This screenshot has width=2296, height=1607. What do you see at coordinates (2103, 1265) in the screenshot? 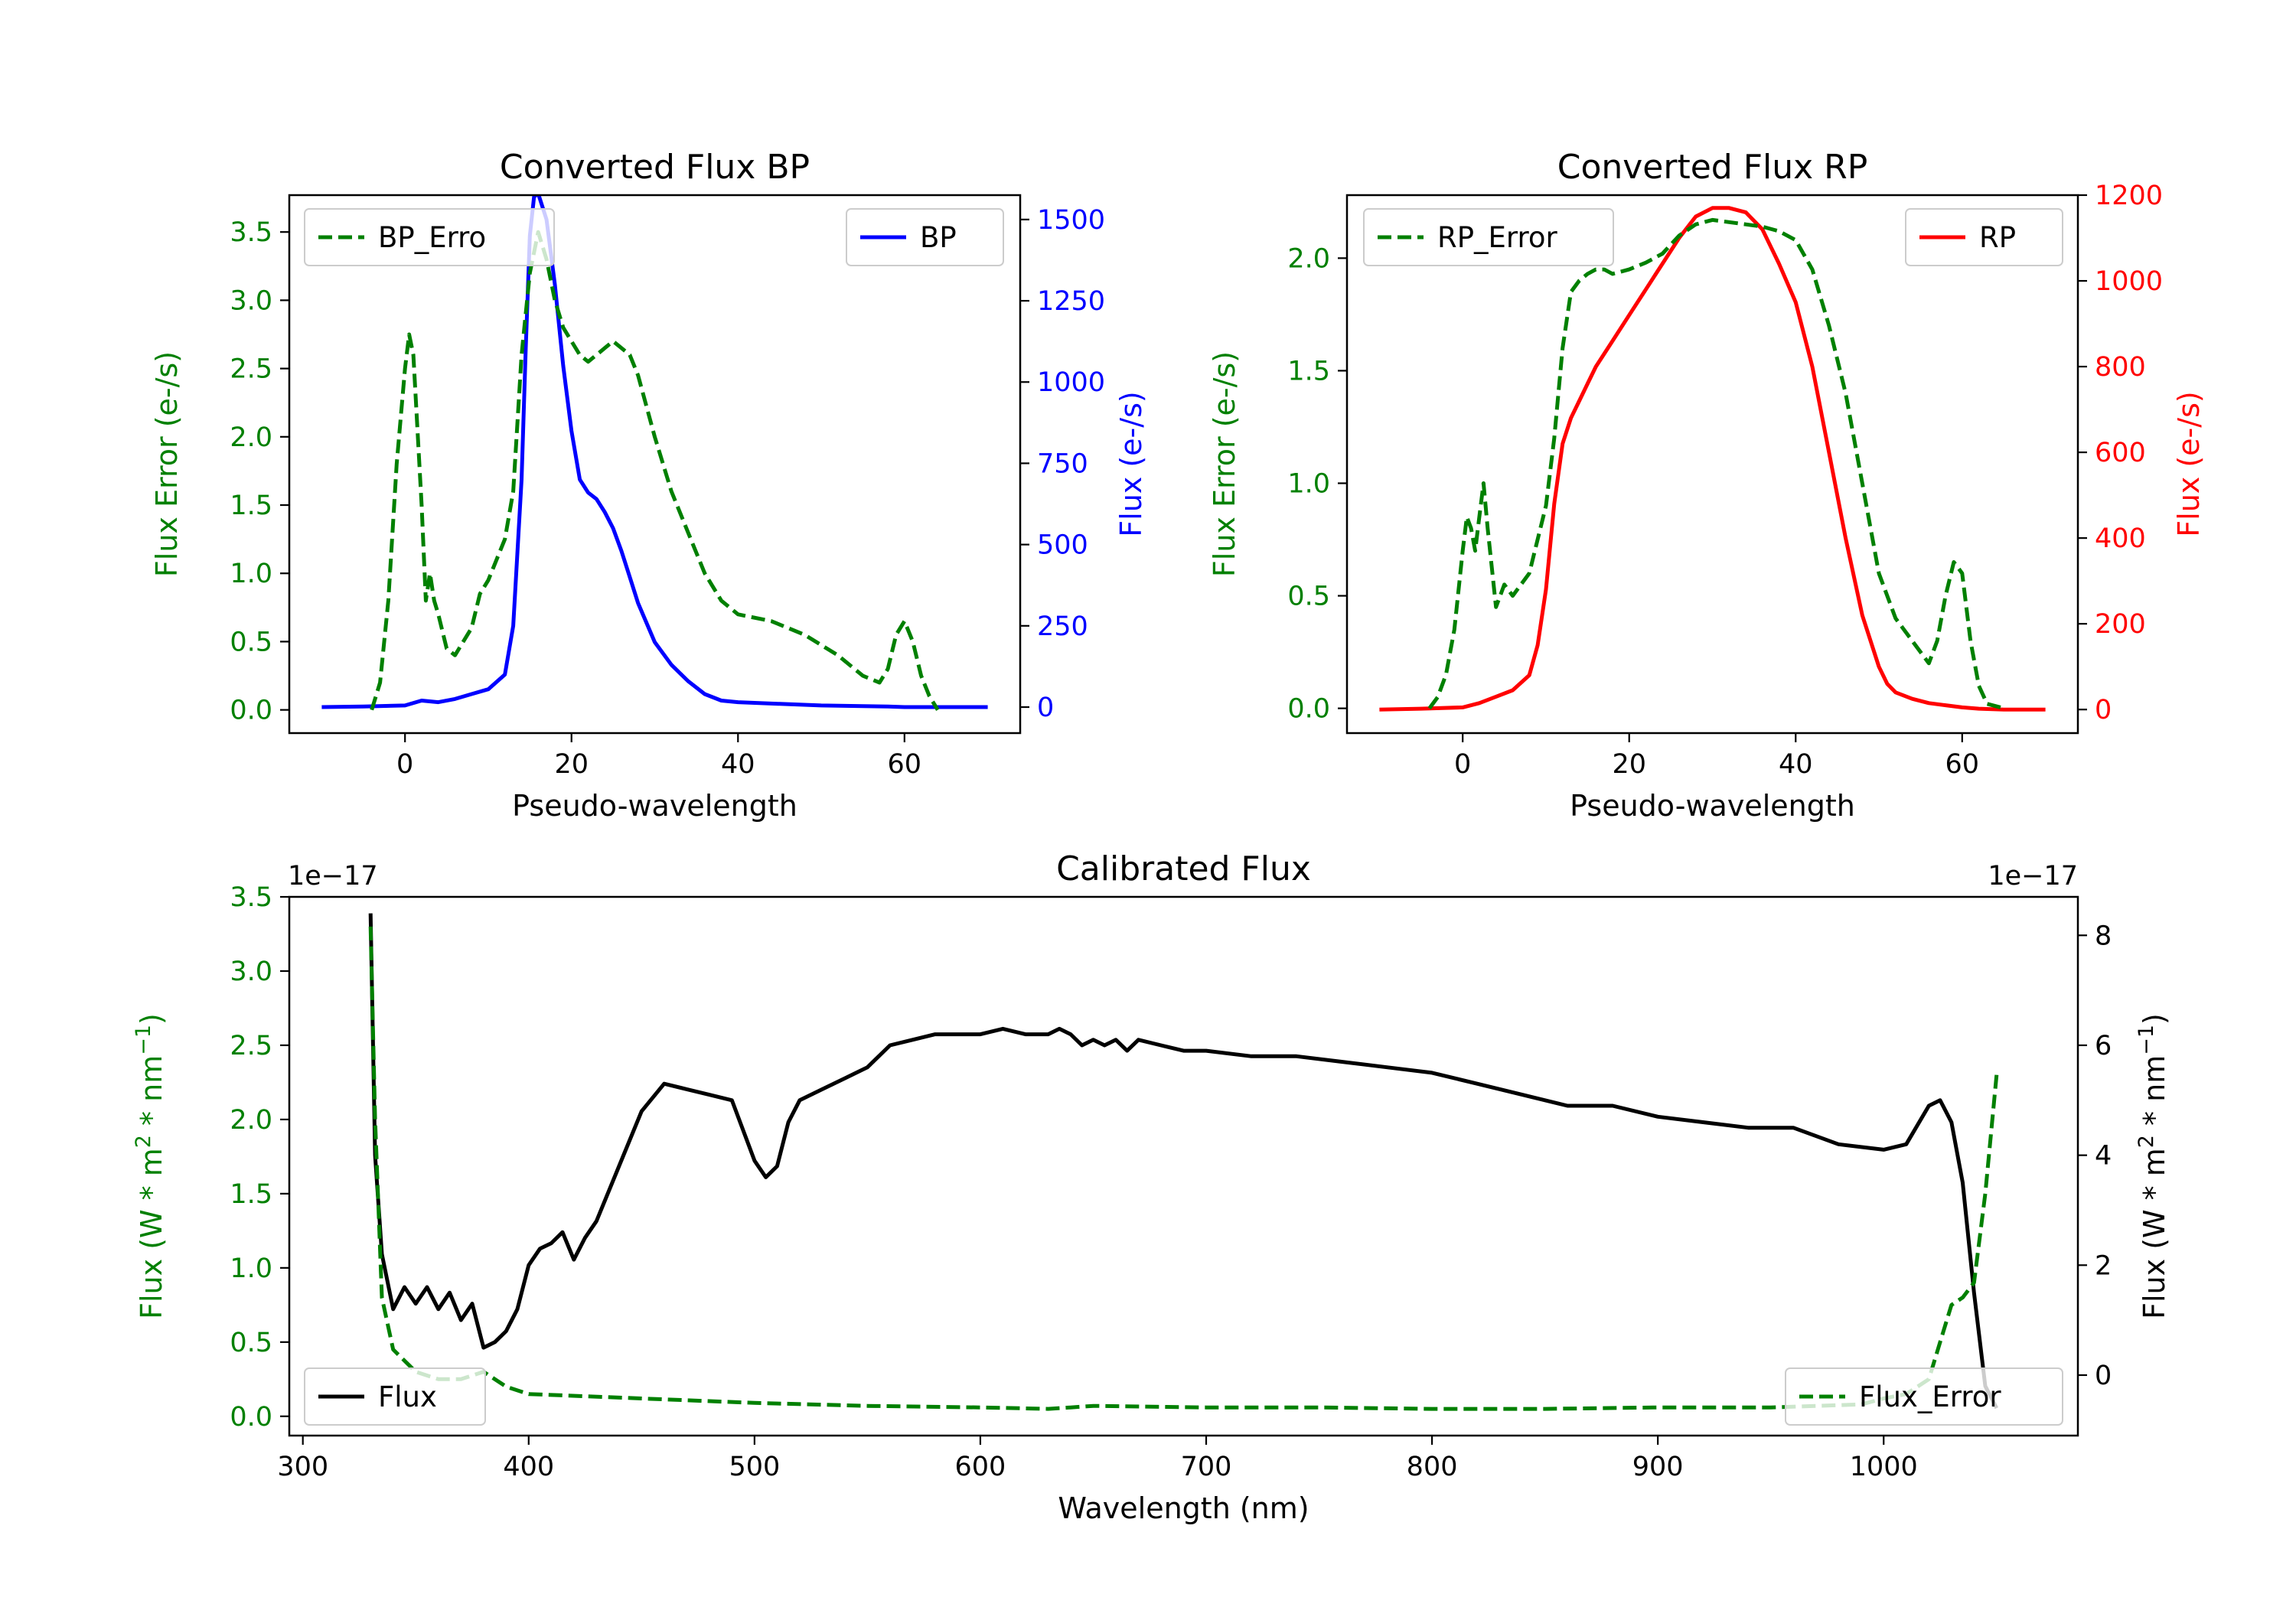
I see `y-right-tick-label: 2` at bounding box center [2103, 1265].